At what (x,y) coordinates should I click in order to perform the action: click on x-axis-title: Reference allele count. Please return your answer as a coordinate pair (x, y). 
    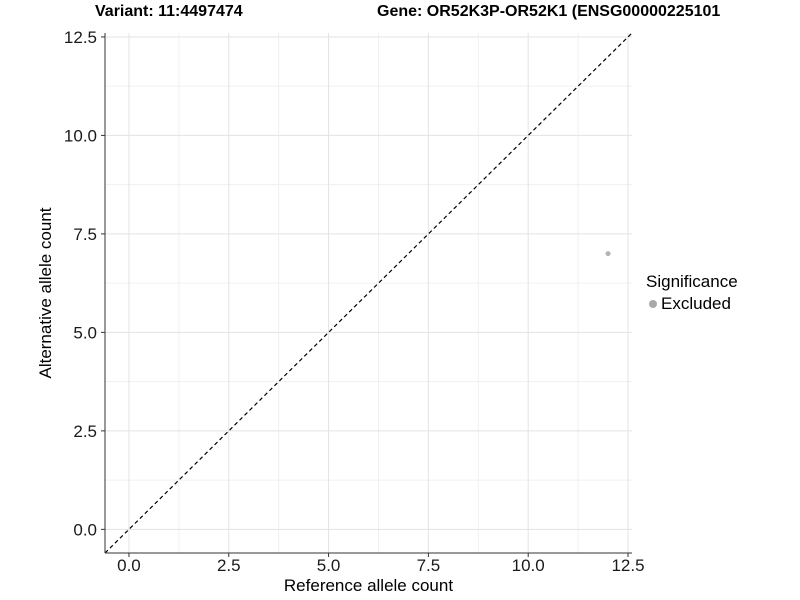
    Looking at the image, I should click on (368, 585).